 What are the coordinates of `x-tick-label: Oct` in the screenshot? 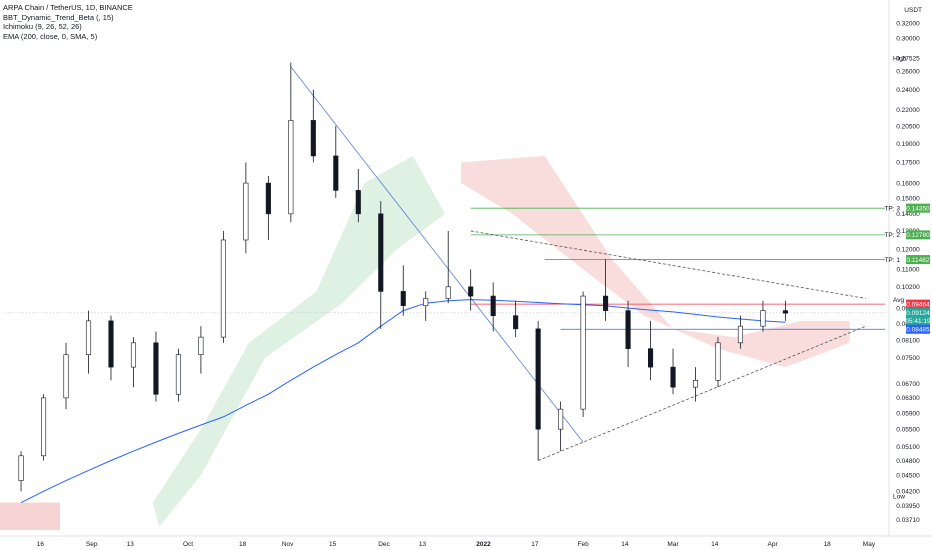 It's located at (188, 544).